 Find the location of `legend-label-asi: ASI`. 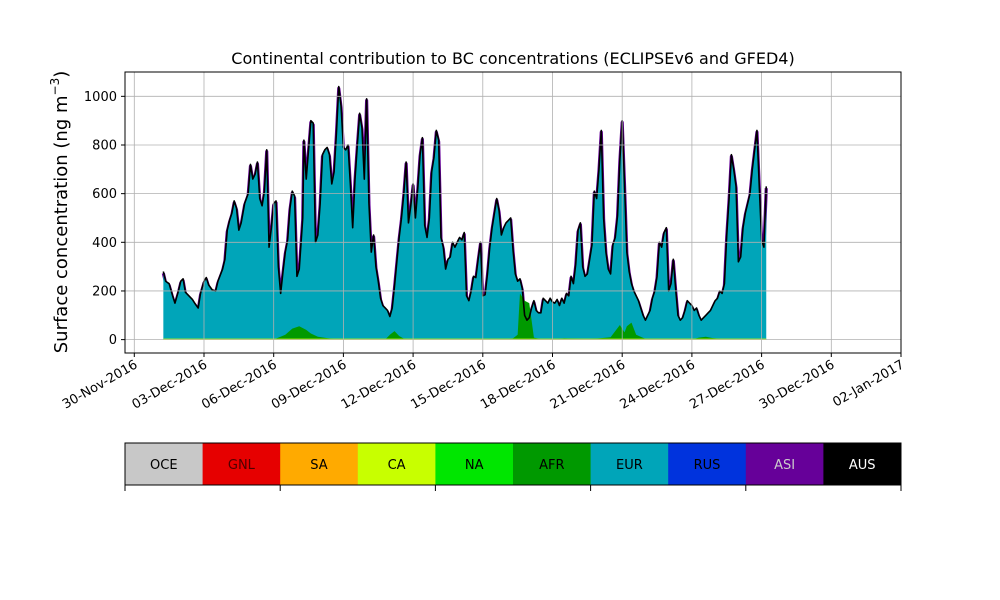

legend-label-asi: ASI is located at coordinates (784, 465).